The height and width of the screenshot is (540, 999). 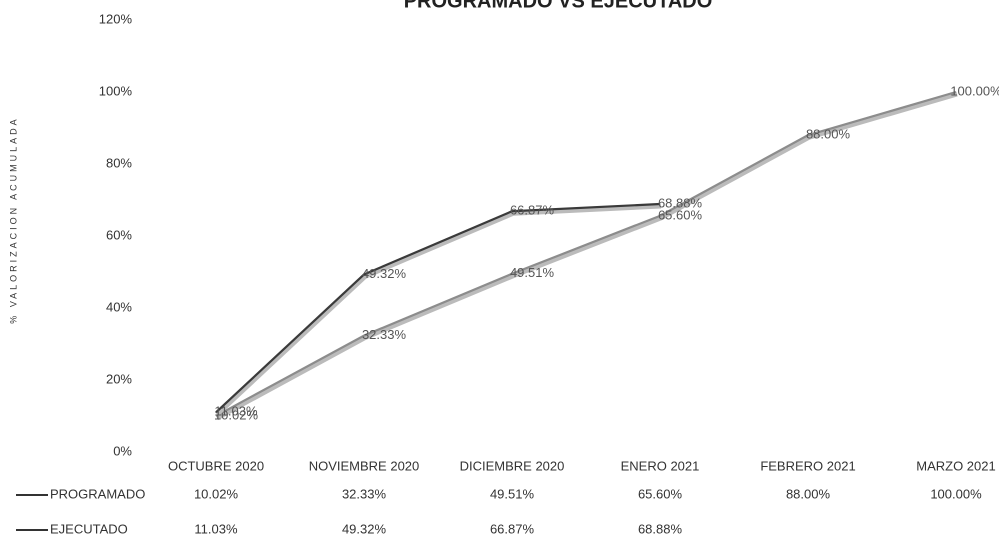 I want to click on table-cell: 49.51%, so click(x=512, y=493).